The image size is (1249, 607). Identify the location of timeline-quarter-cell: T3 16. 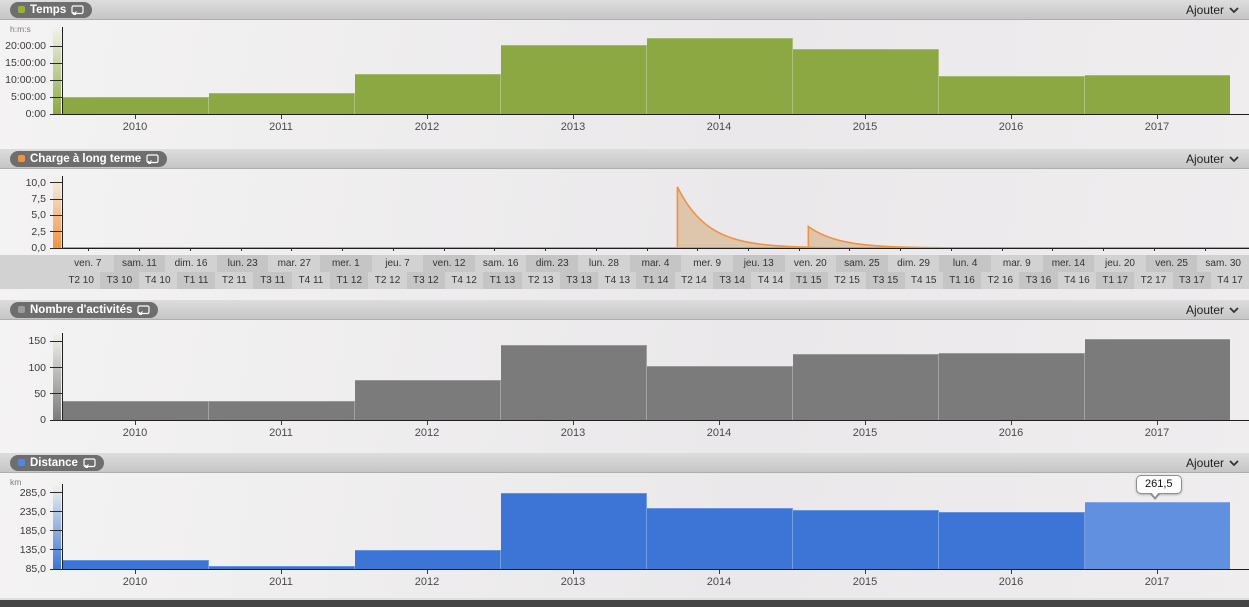
(1038, 280).